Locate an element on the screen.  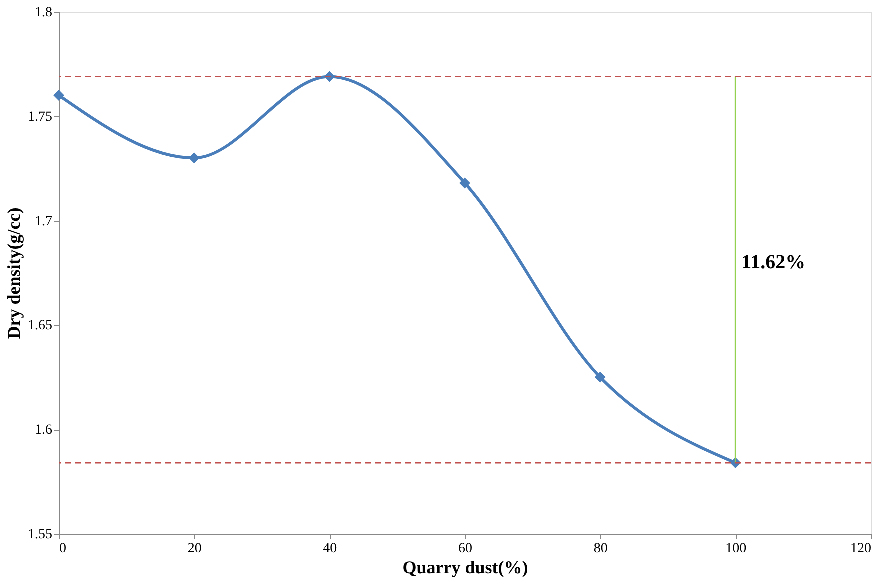
x-tick-label: 80 is located at coordinates (601, 549).